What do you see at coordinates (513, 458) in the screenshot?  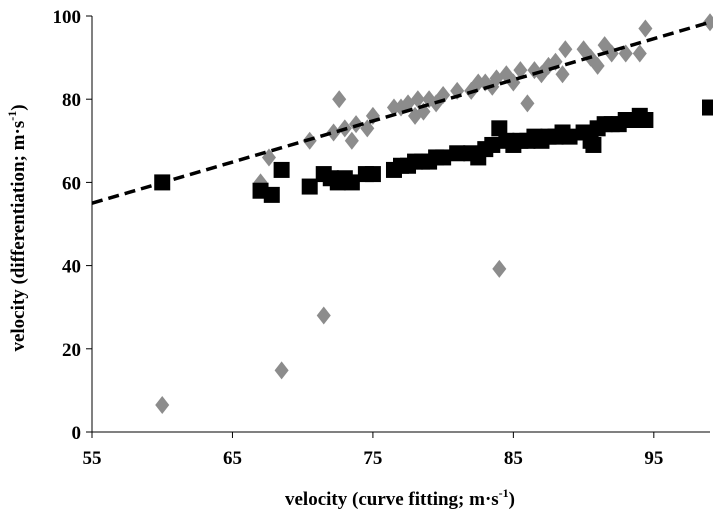 I see `x-tick-label: 85` at bounding box center [513, 458].